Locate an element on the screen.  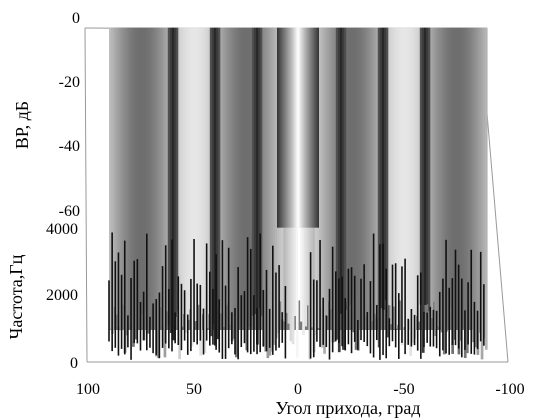
z-axis-title: ВР, дБ is located at coordinates (22, 125).